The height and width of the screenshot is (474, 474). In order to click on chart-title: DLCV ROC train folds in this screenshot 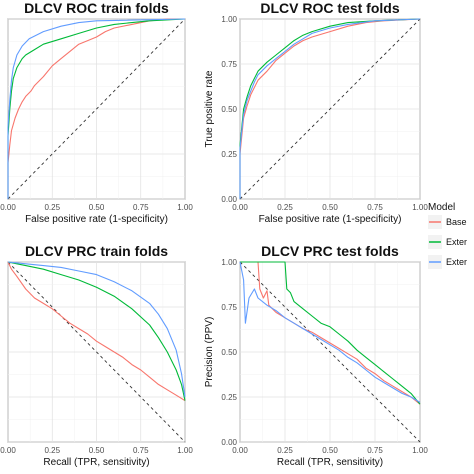, I will do `click(96, 8)`.